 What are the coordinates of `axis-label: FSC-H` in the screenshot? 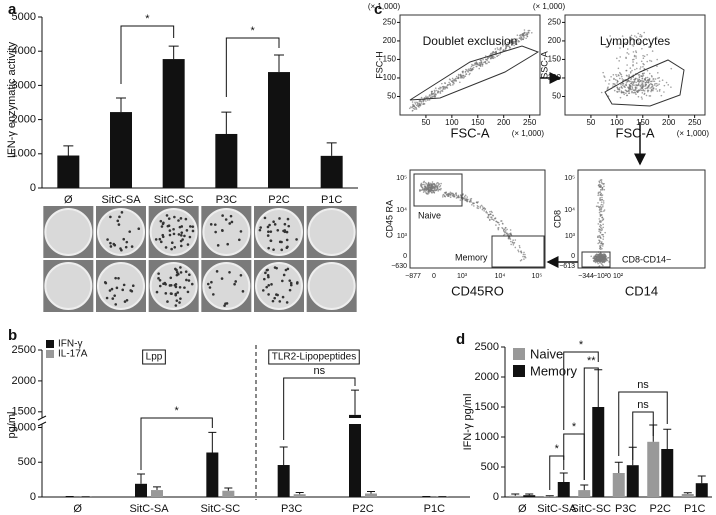 It's located at (379, 65).